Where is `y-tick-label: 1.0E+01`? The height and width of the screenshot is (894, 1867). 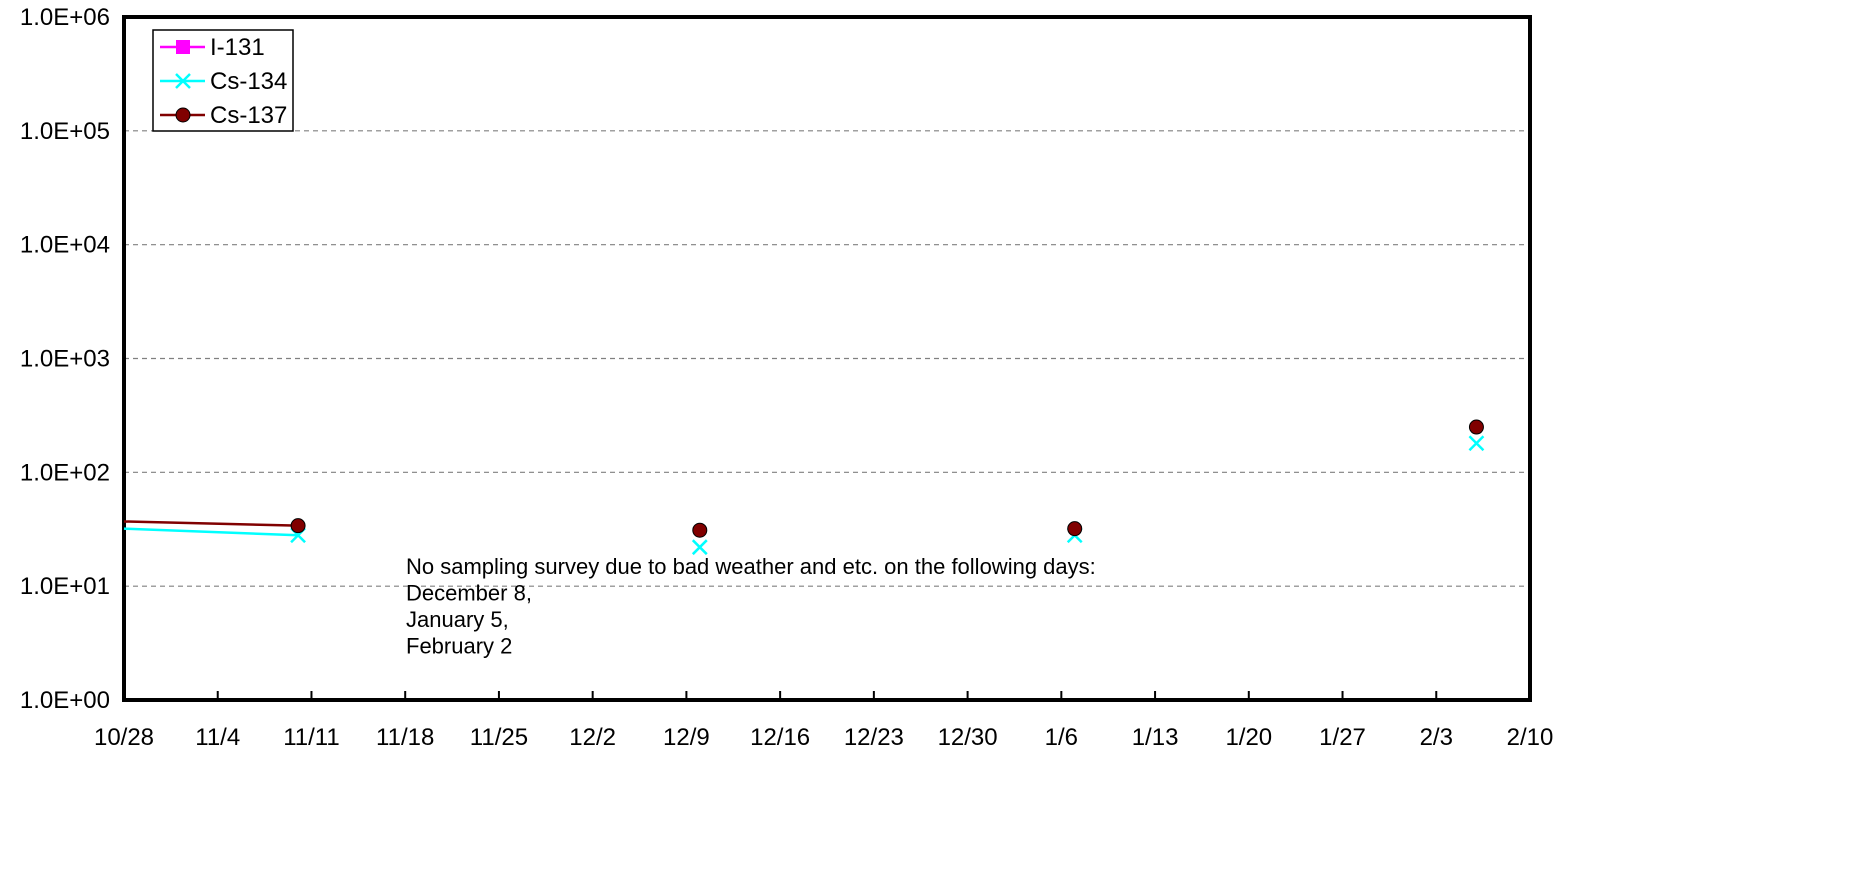 y-tick-label: 1.0E+01 is located at coordinates (65, 586).